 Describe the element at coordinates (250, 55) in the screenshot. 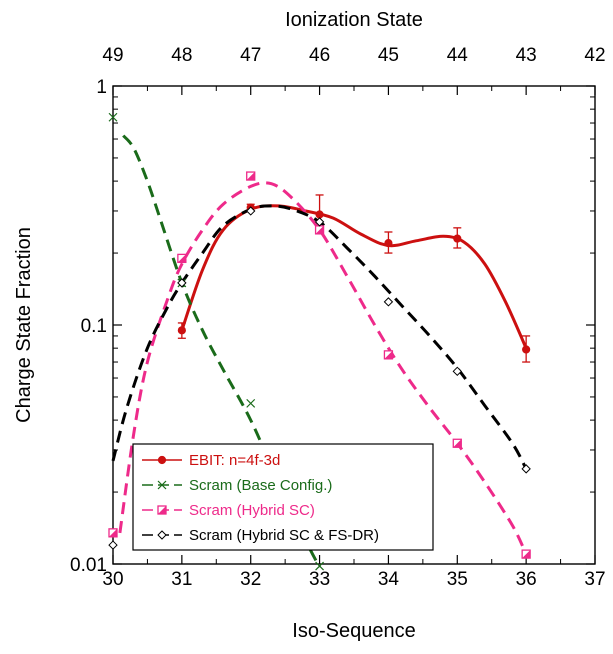

I see `x2-tick-label: 47` at that location.